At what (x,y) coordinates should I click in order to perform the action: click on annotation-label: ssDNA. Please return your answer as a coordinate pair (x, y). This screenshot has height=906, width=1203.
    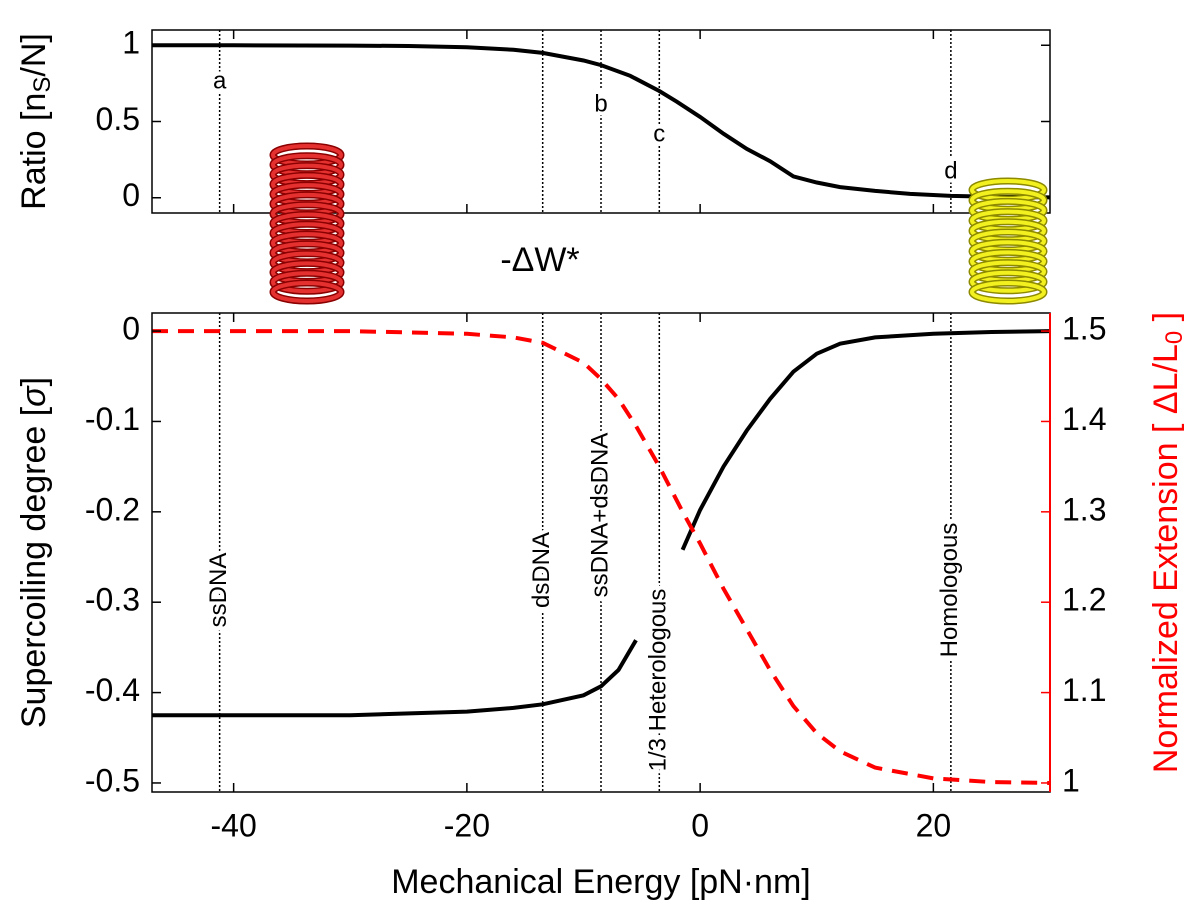
    Looking at the image, I should click on (218, 590).